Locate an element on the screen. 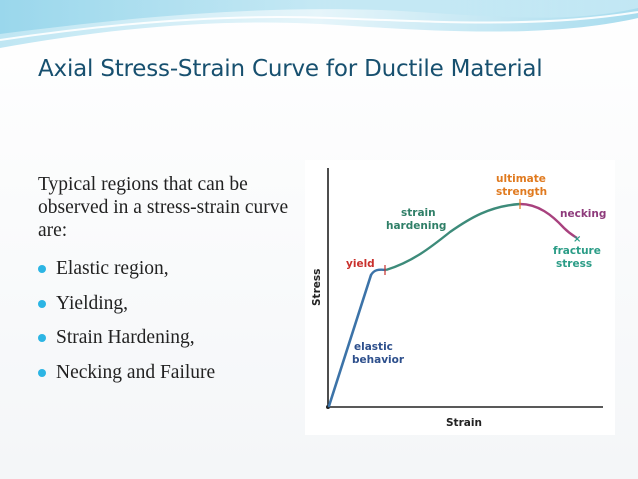 This screenshot has height=479, width=638. label-fracture-stress-line2: stress is located at coordinates (574, 264).